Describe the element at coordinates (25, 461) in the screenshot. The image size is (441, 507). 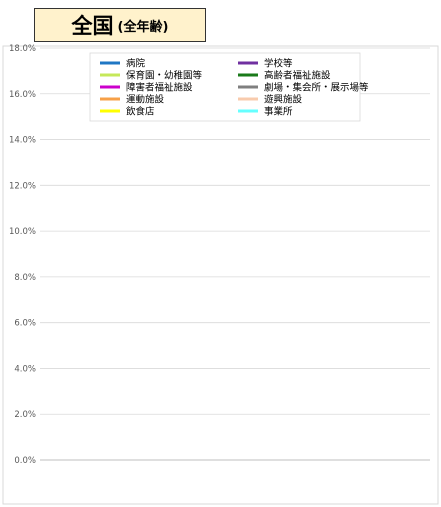
I see `y-tick-label: 0.0%` at that location.